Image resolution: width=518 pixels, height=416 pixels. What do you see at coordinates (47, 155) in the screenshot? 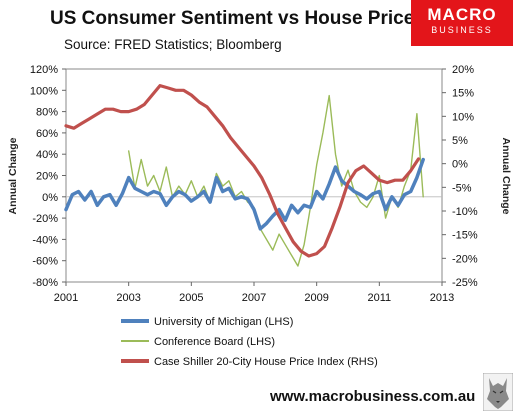
I see `left-tick-label: 40%` at bounding box center [47, 155].